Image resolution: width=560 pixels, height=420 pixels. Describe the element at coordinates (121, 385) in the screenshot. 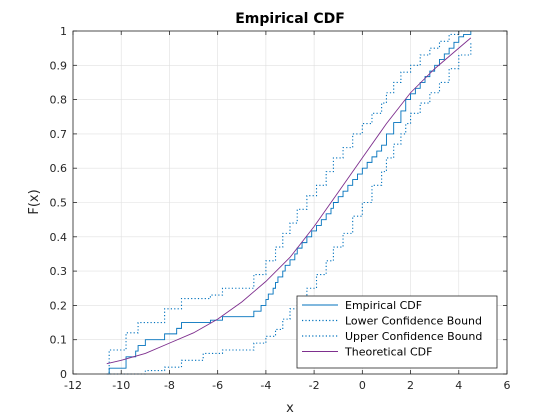

I see `x-tick-label: -10` at that location.